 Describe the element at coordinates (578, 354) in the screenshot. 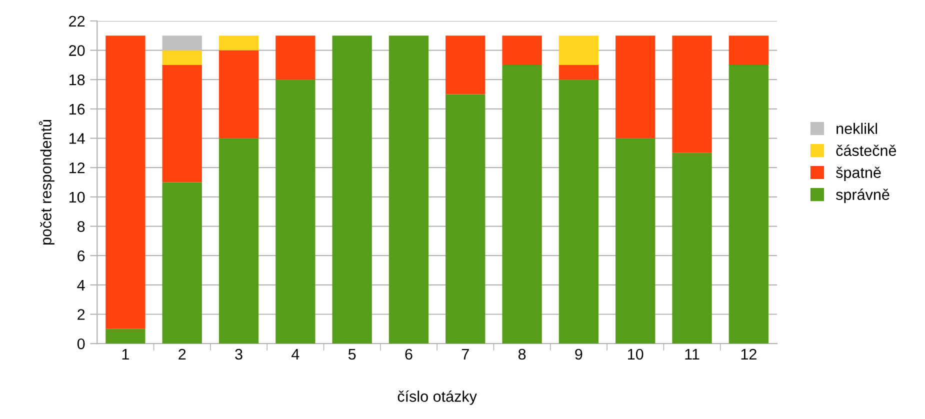

I see `x-tick-label: 9` at that location.